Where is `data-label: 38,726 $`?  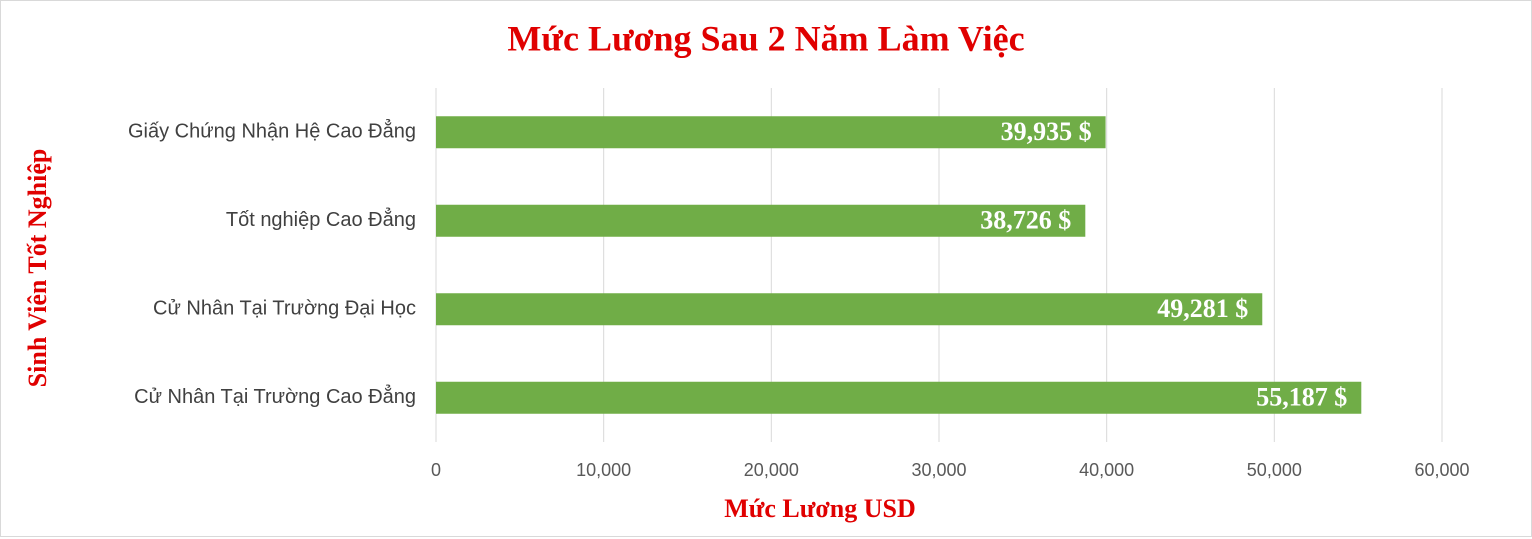
data-label: 38,726 $ is located at coordinates (1025, 220).